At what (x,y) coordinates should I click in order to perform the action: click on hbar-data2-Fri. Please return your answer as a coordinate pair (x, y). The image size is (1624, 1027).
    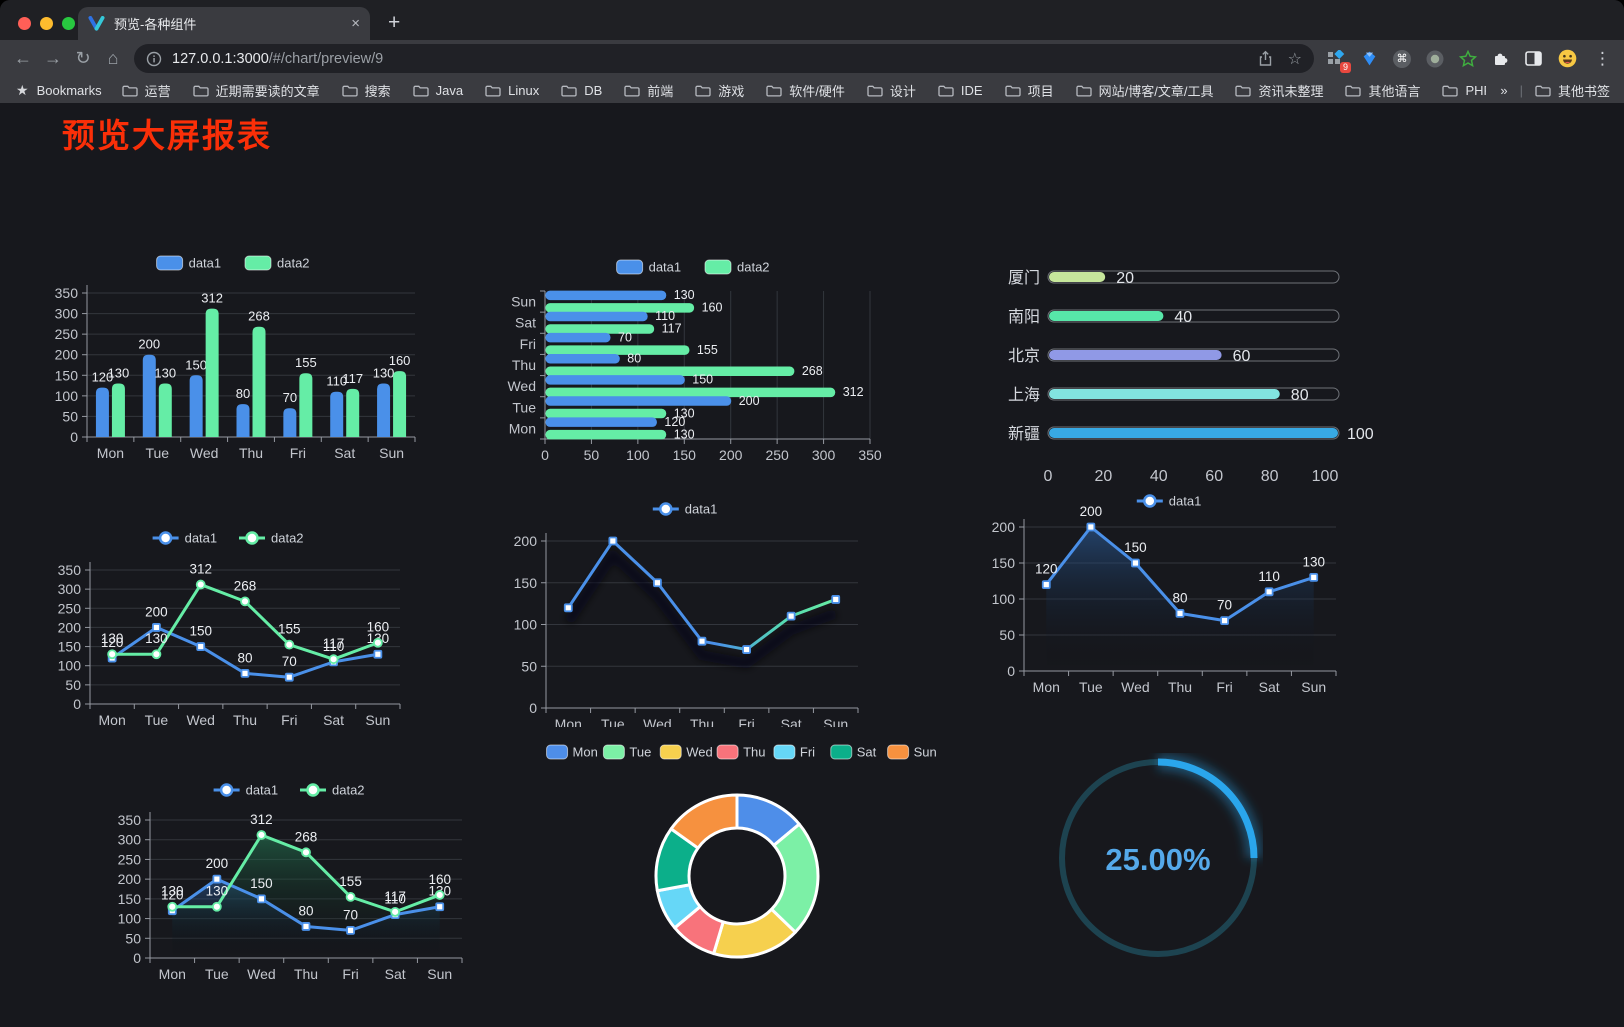
    Looking at the image, I should click on (617, 350).